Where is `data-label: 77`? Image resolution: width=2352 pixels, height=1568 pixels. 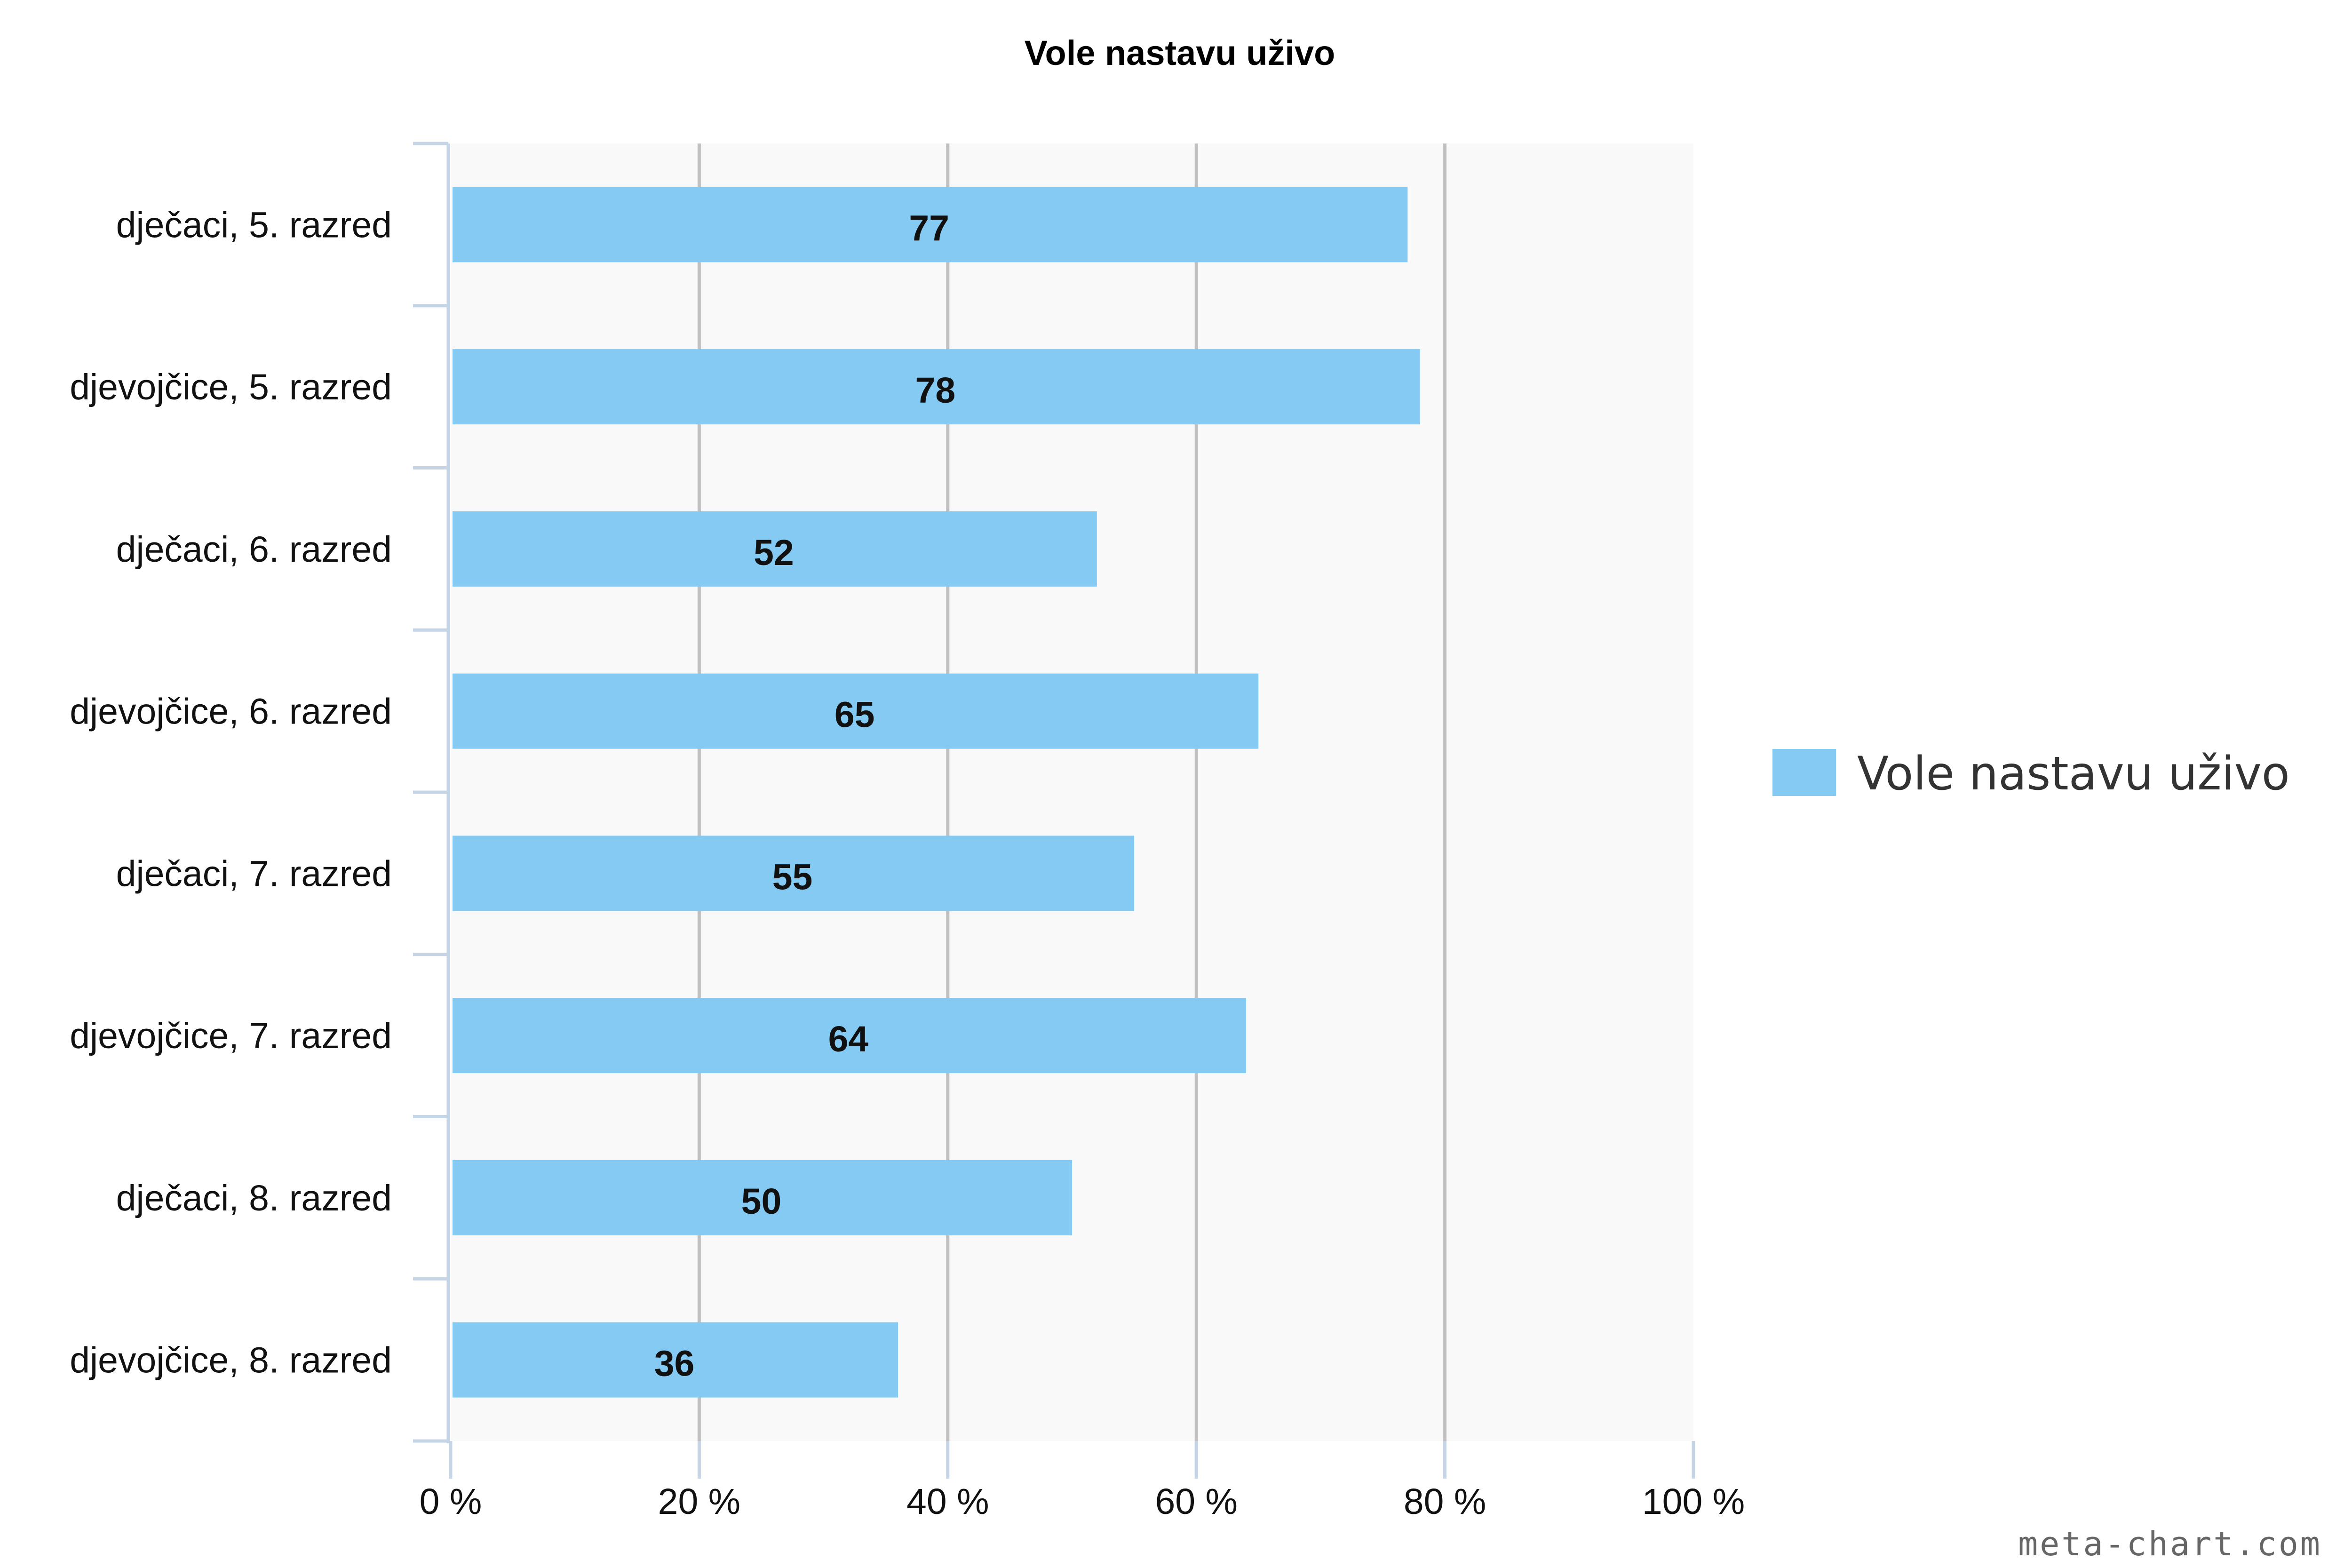
data-label: 77 is located at coordinates (929, 228).